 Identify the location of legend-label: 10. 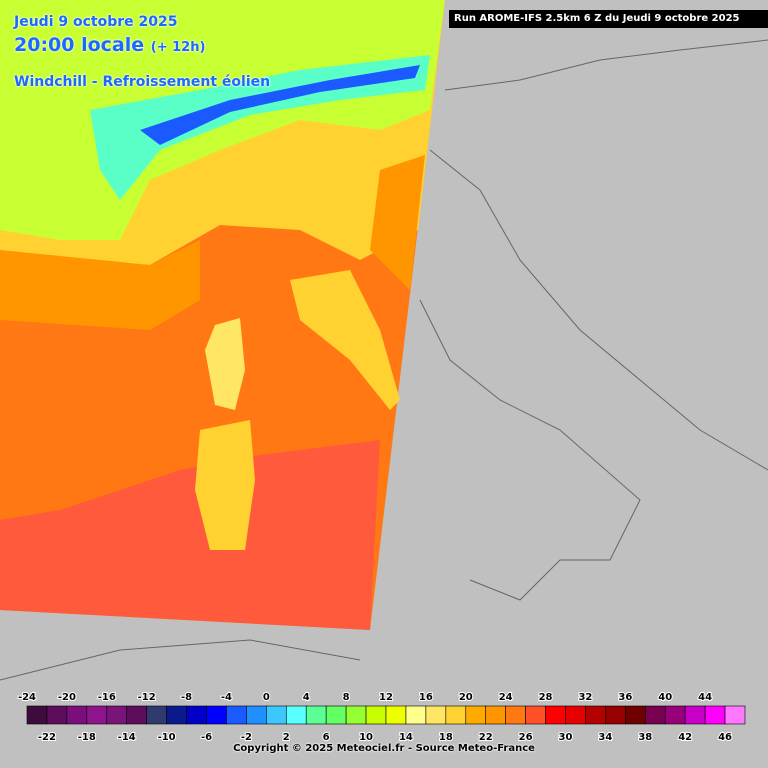
(366, 737).